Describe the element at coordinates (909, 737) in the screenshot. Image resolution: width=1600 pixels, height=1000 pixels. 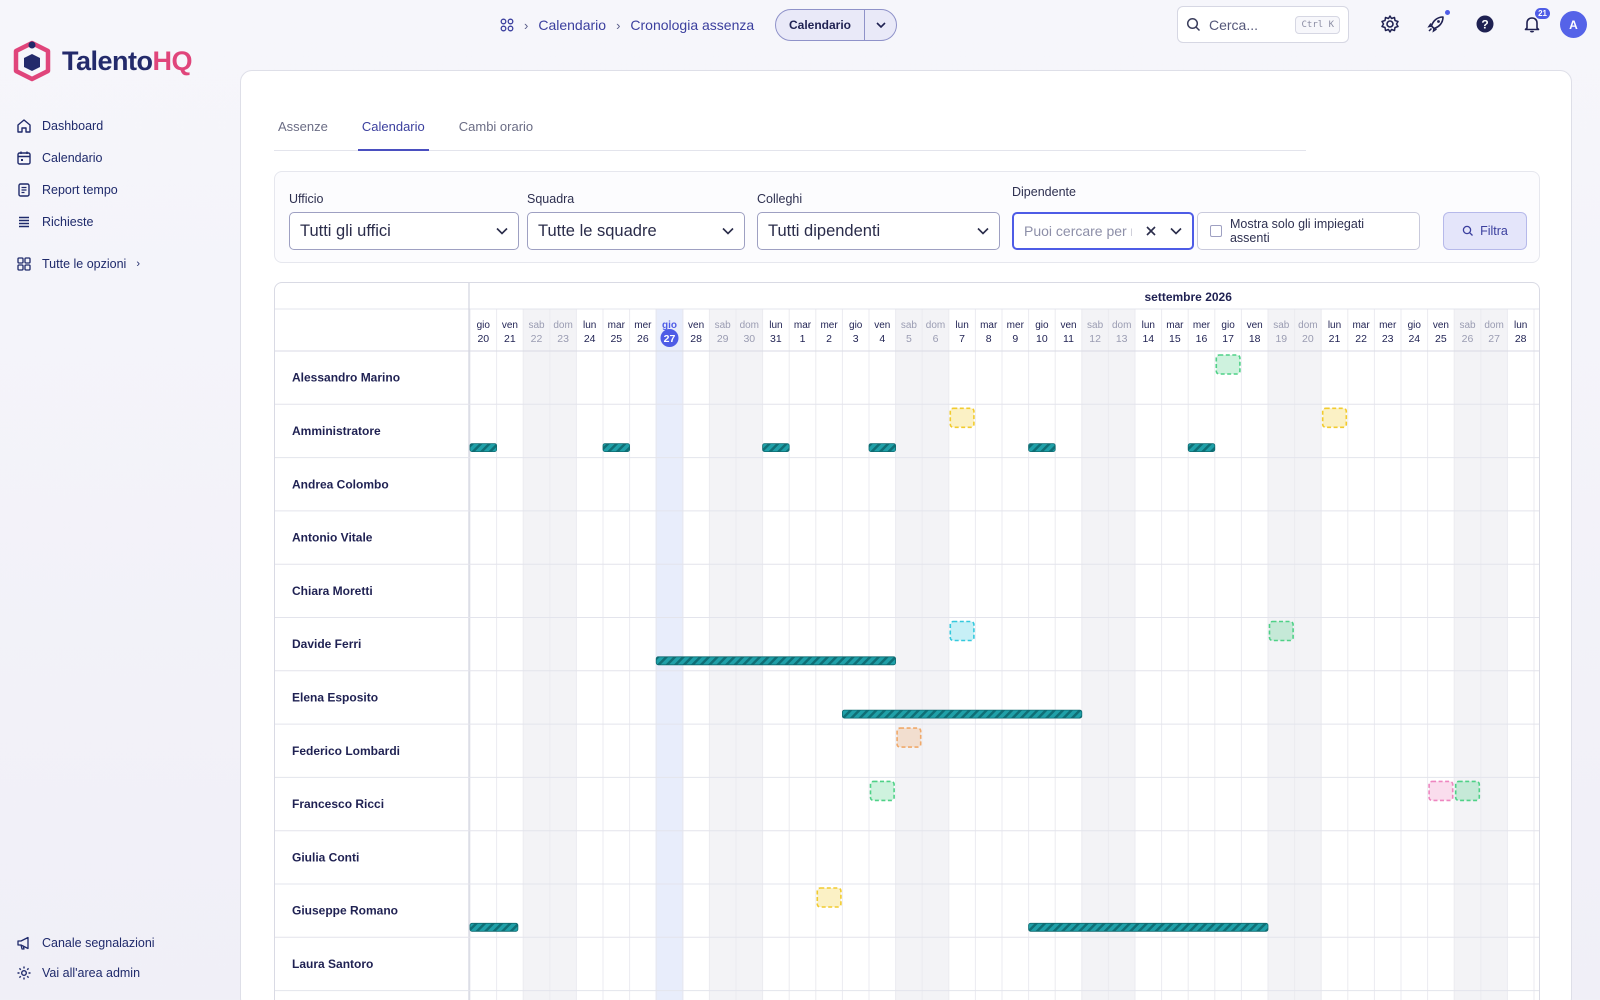
I see `absence-request-orange` at that location.